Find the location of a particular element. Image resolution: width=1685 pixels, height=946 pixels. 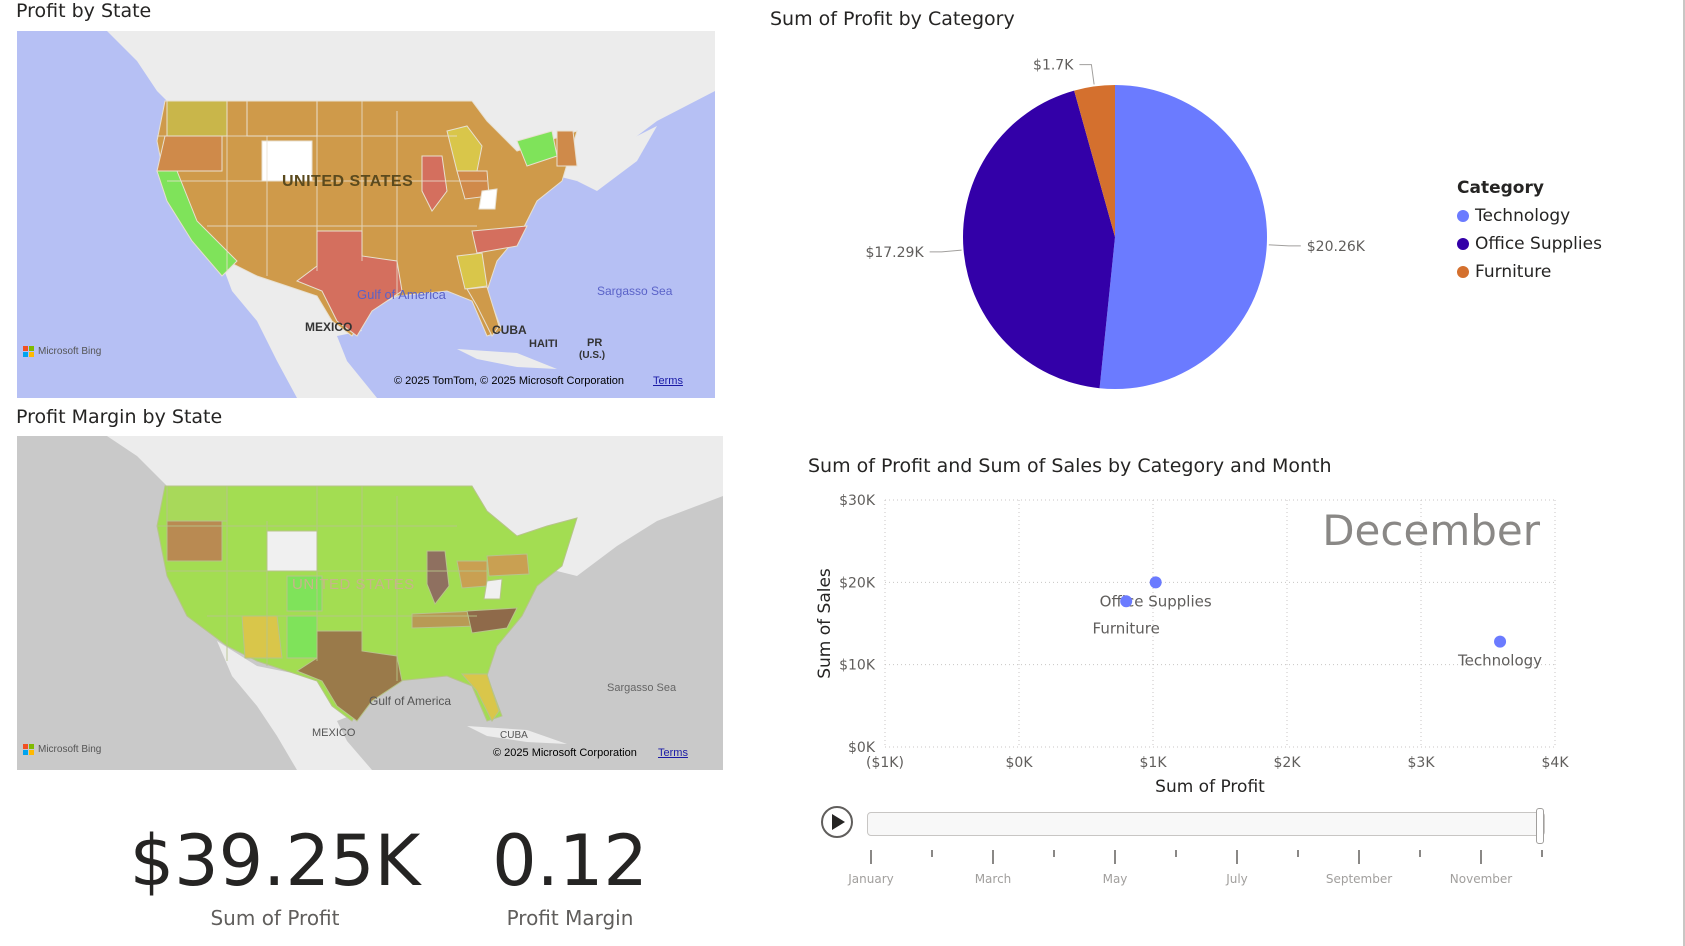

ne-state is located at coordinates (567, 148).